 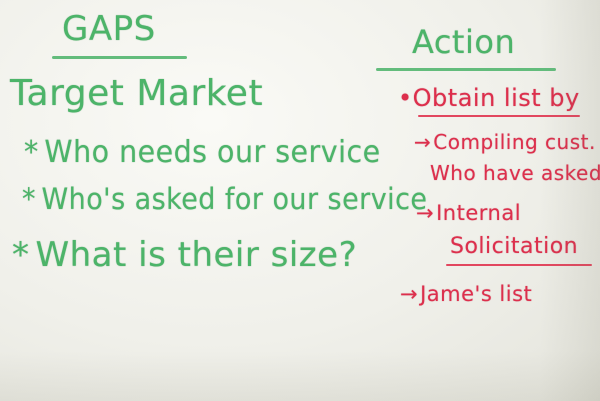 What do you see at coordinates (489, 98) in the screenshot?
I see `action-main: •Obtain list by` at bounding box center [489, 98].